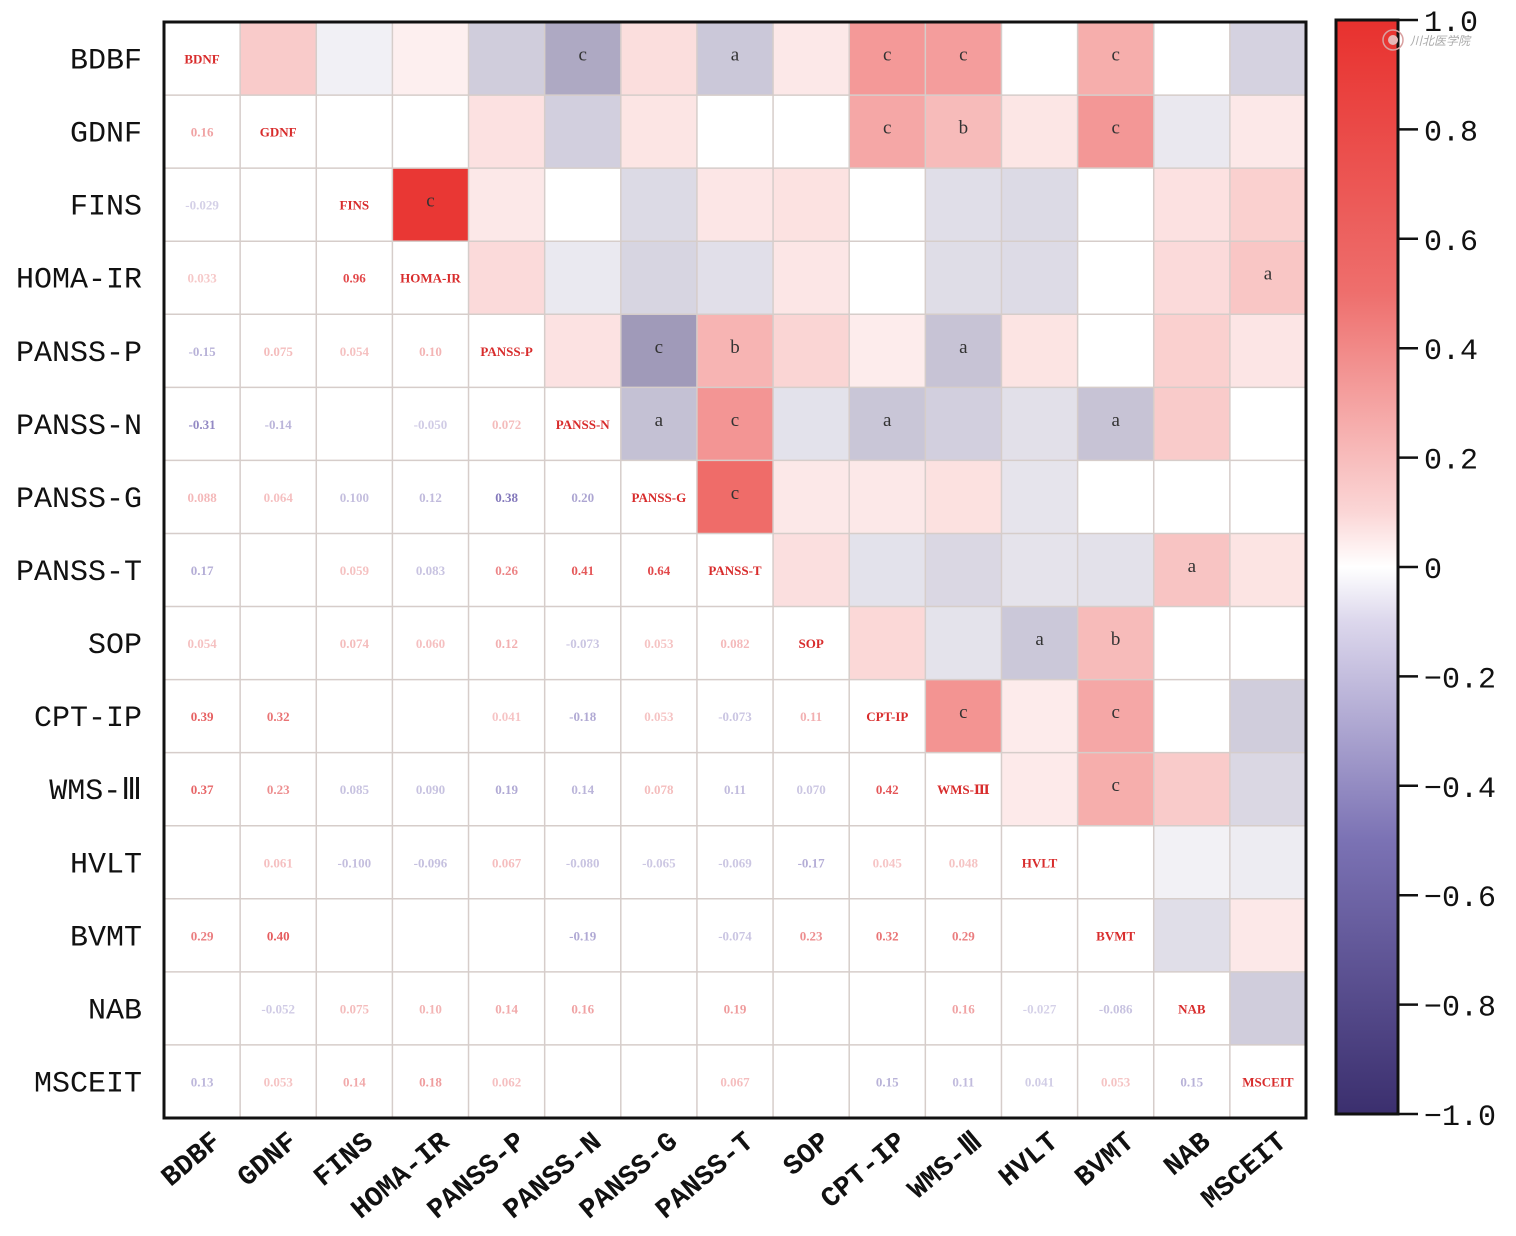 The width and height of the screenshot is (1516, 1236). Describe the element at coordinates (888, 862) in the screenshot. I see `correlation-value-label: 0.045` at that location.